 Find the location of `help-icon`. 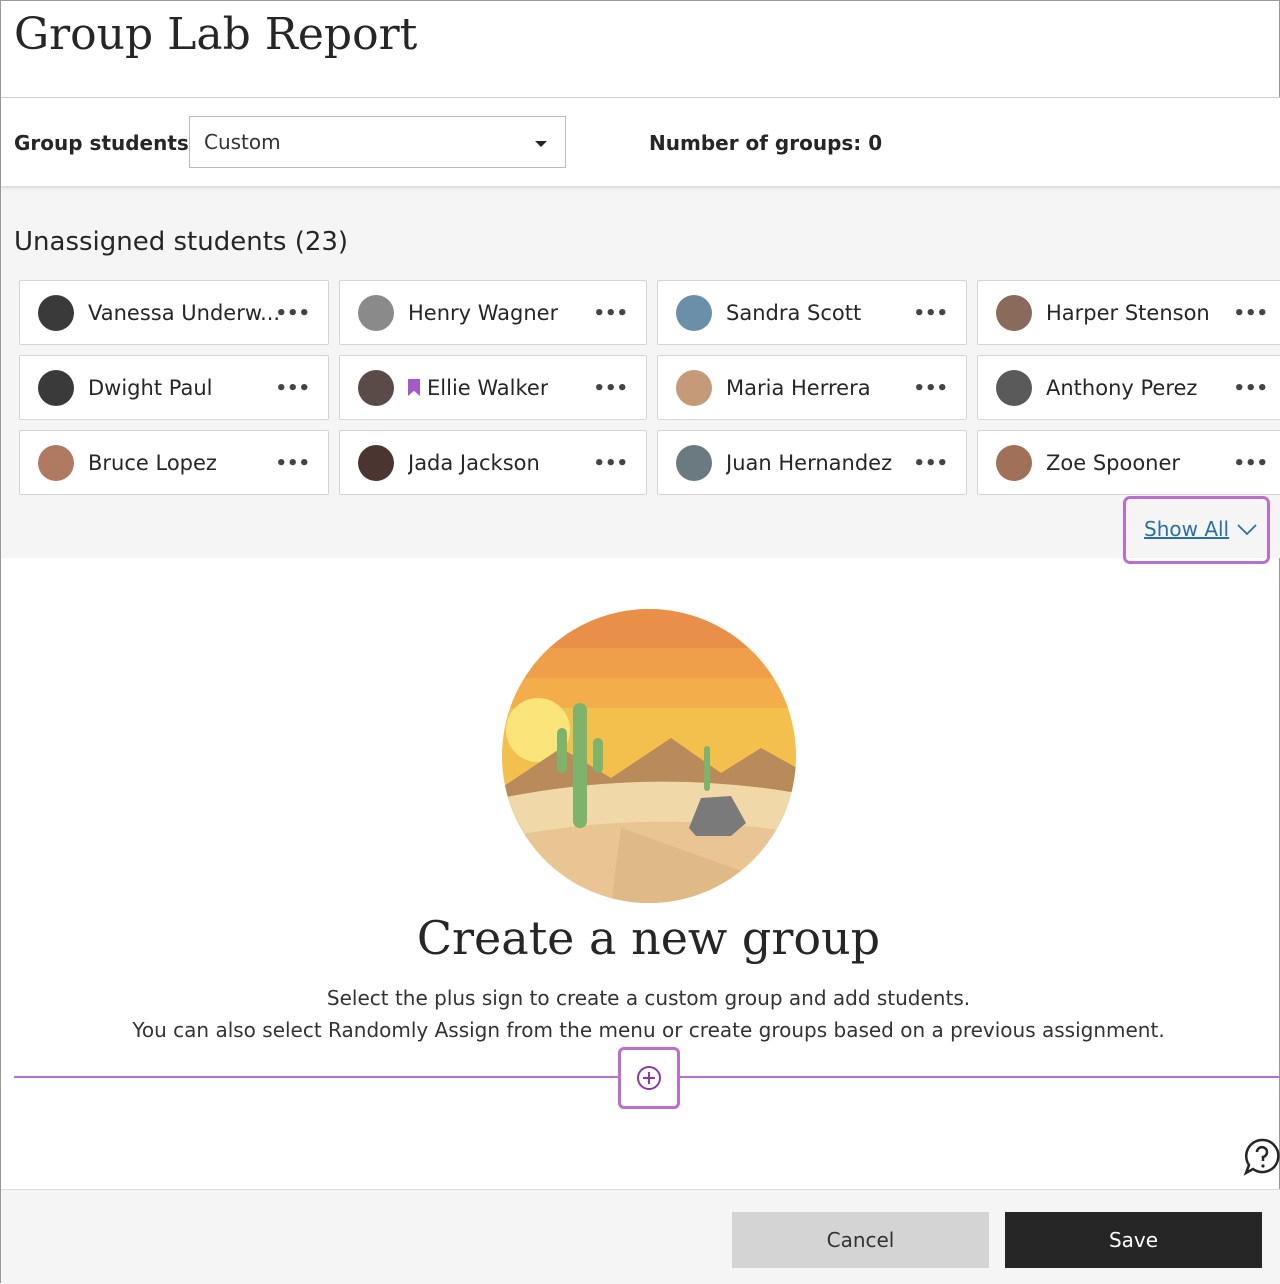

help-icon is located at coordinates (1261, 1157).